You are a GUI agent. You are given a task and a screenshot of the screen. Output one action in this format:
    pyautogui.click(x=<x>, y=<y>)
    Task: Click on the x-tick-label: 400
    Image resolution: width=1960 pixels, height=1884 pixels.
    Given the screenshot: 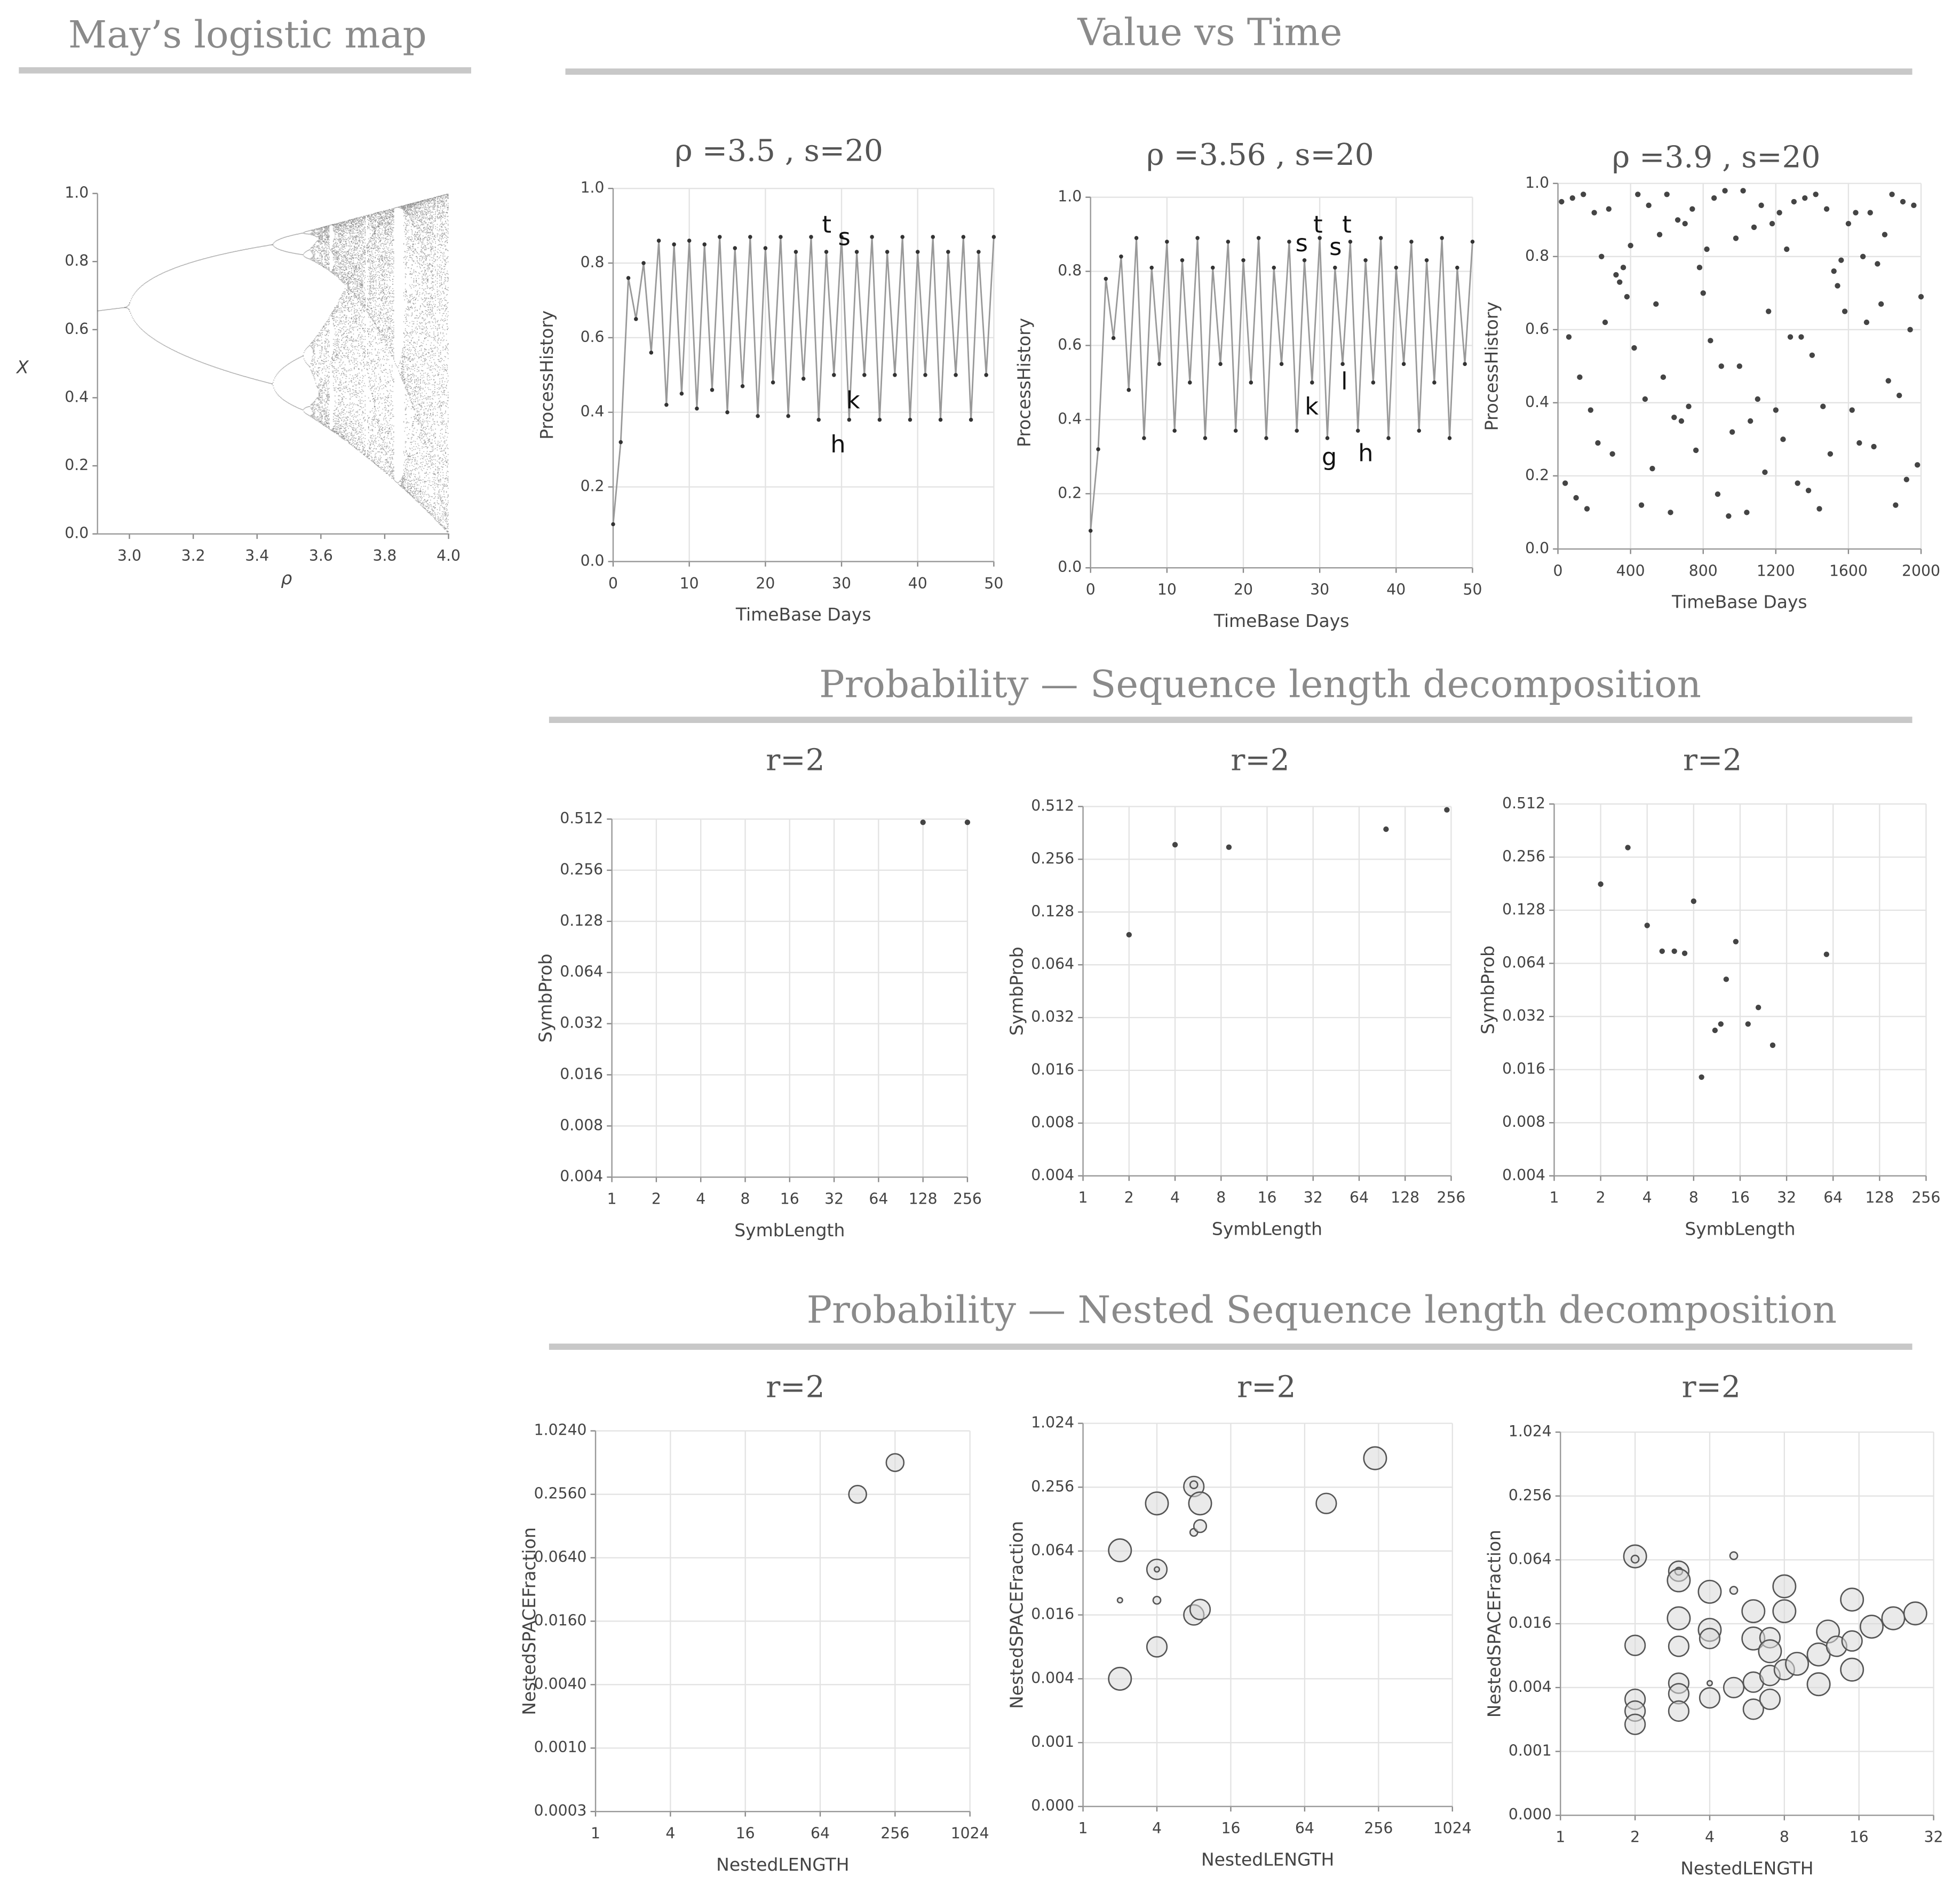 What is the action you would take?
    pyautogui.click(x=1631, y=570)
    